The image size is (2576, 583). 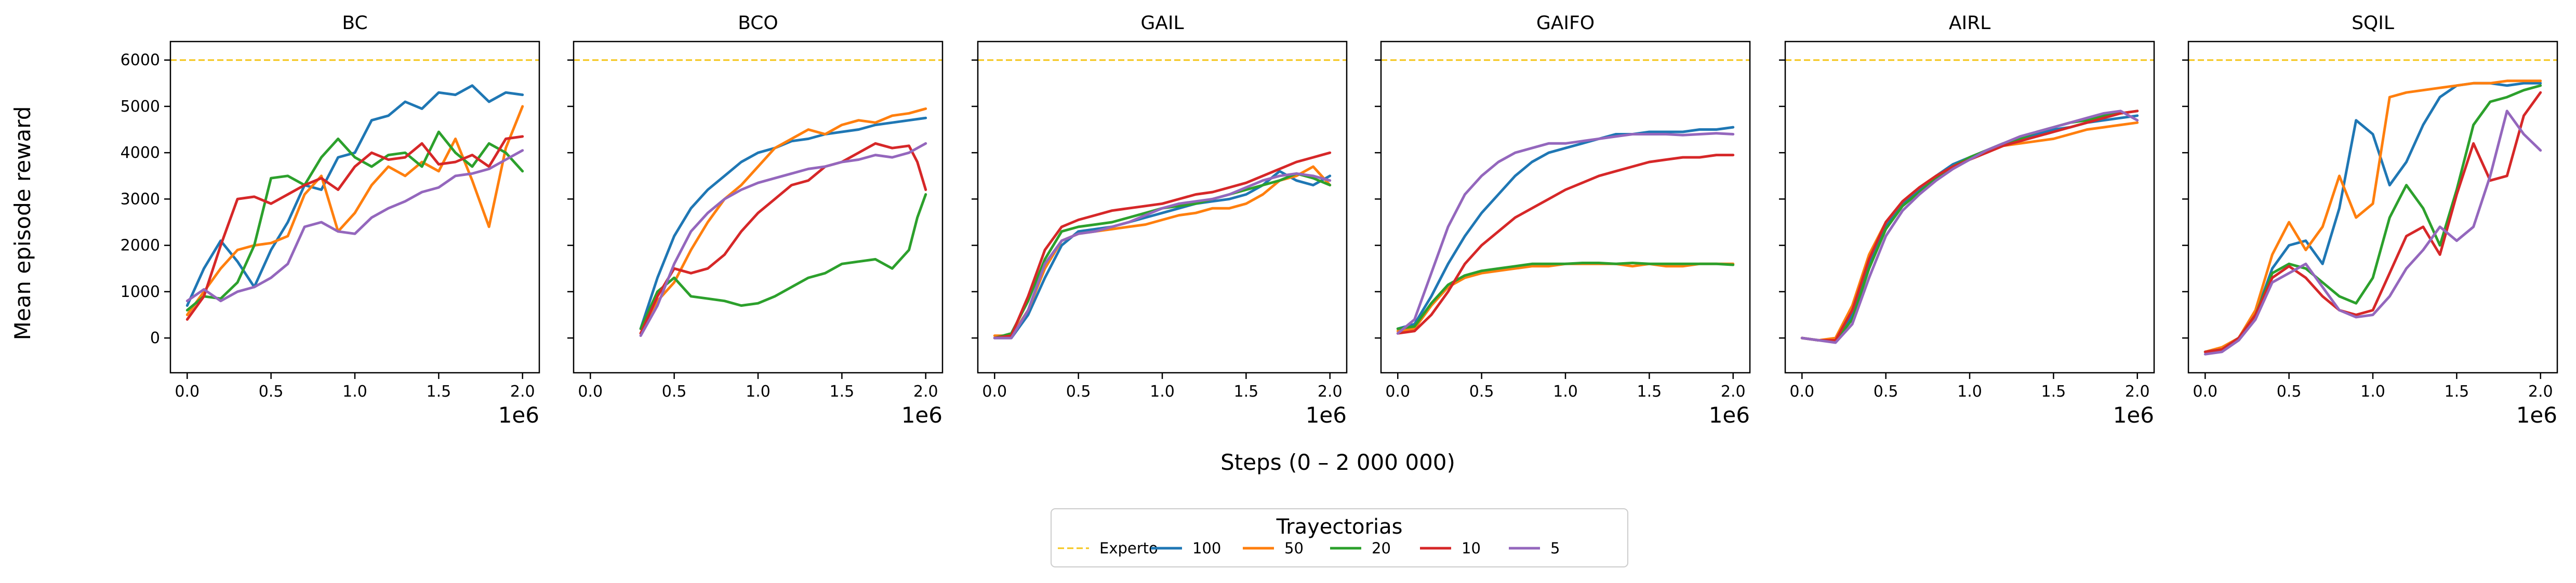 I want to click on legend-label: 5, so click(x=1555, y=548).